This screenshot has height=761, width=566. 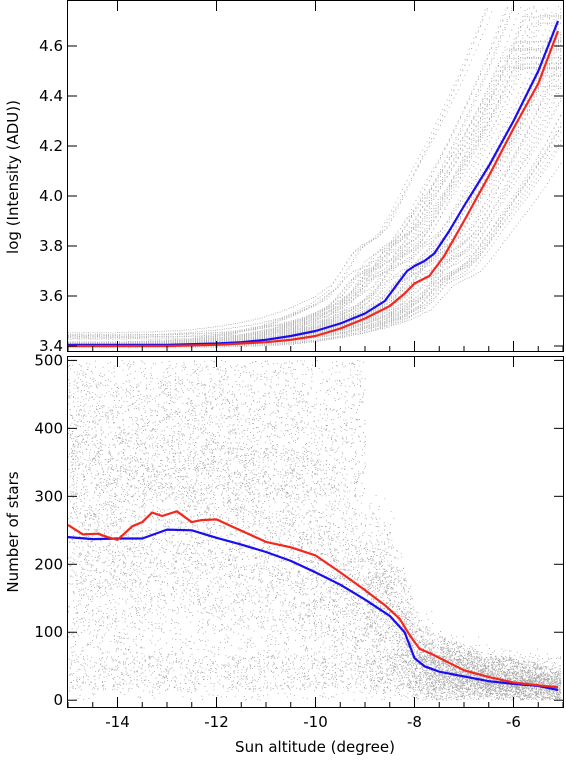 I want to click on bottom-ytick-label: 300, so click(x=48, y=496).